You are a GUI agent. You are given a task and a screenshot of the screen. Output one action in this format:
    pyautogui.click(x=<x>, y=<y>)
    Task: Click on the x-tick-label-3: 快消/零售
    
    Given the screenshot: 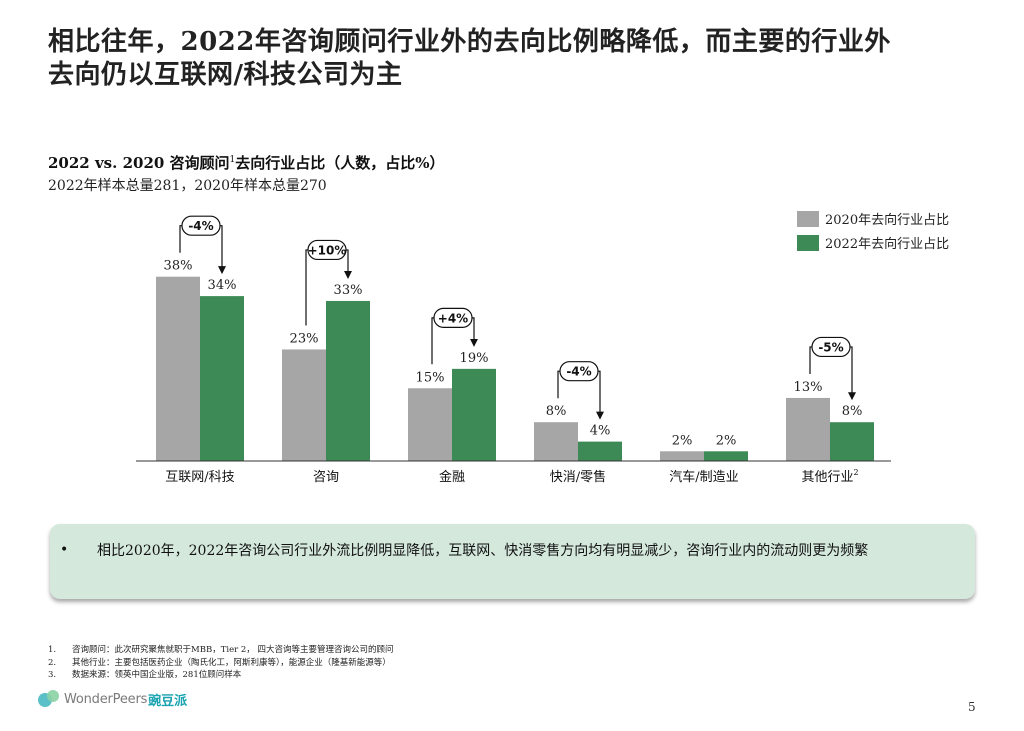 What is the action you would take?
    pyautogui.click(x=578, y=477)
    